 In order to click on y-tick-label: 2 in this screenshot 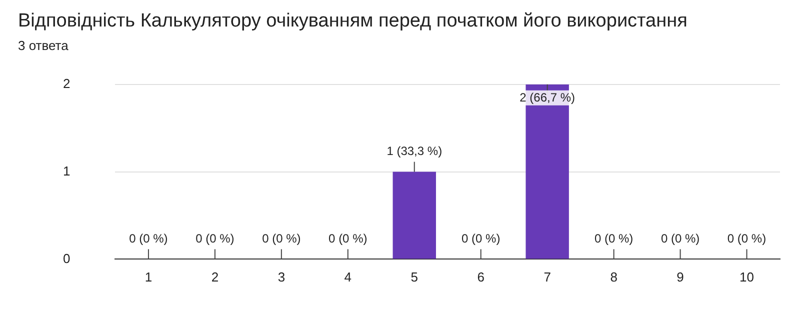, I will do `click(66, 83)`.